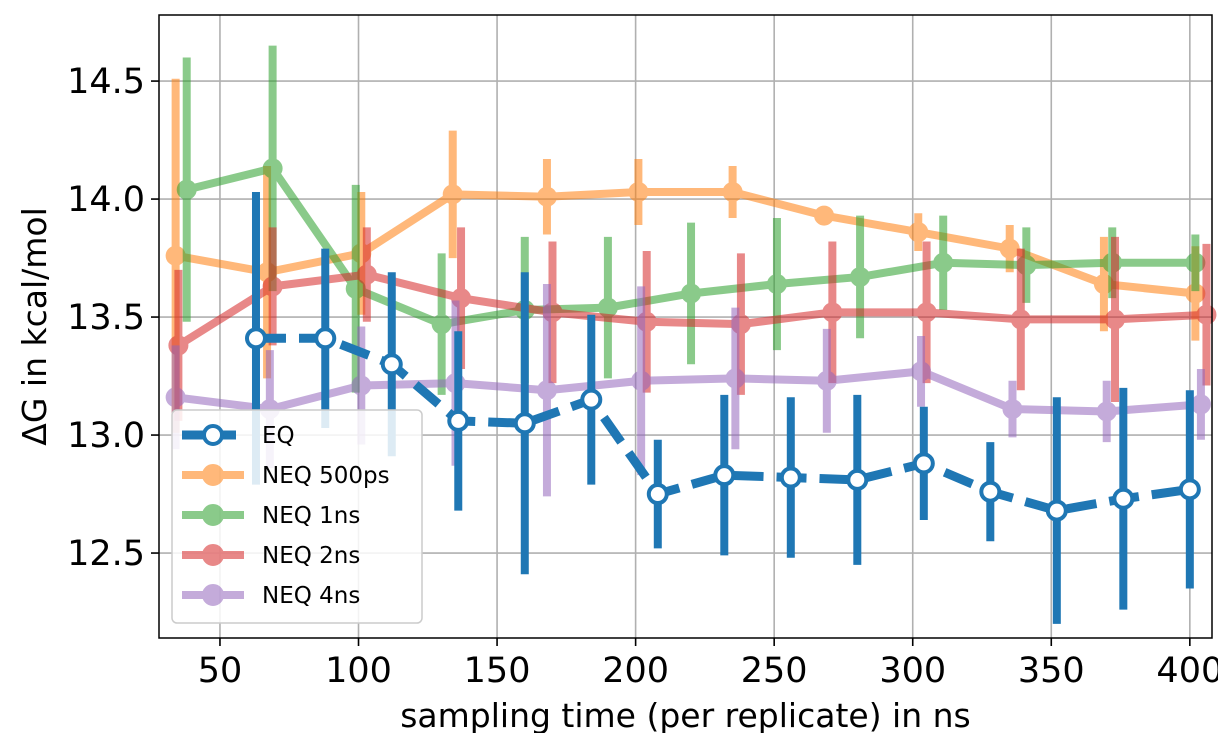 This screenshot has width=1218, height=738. I want to click on legend-label: EQ, so click(278, 436).